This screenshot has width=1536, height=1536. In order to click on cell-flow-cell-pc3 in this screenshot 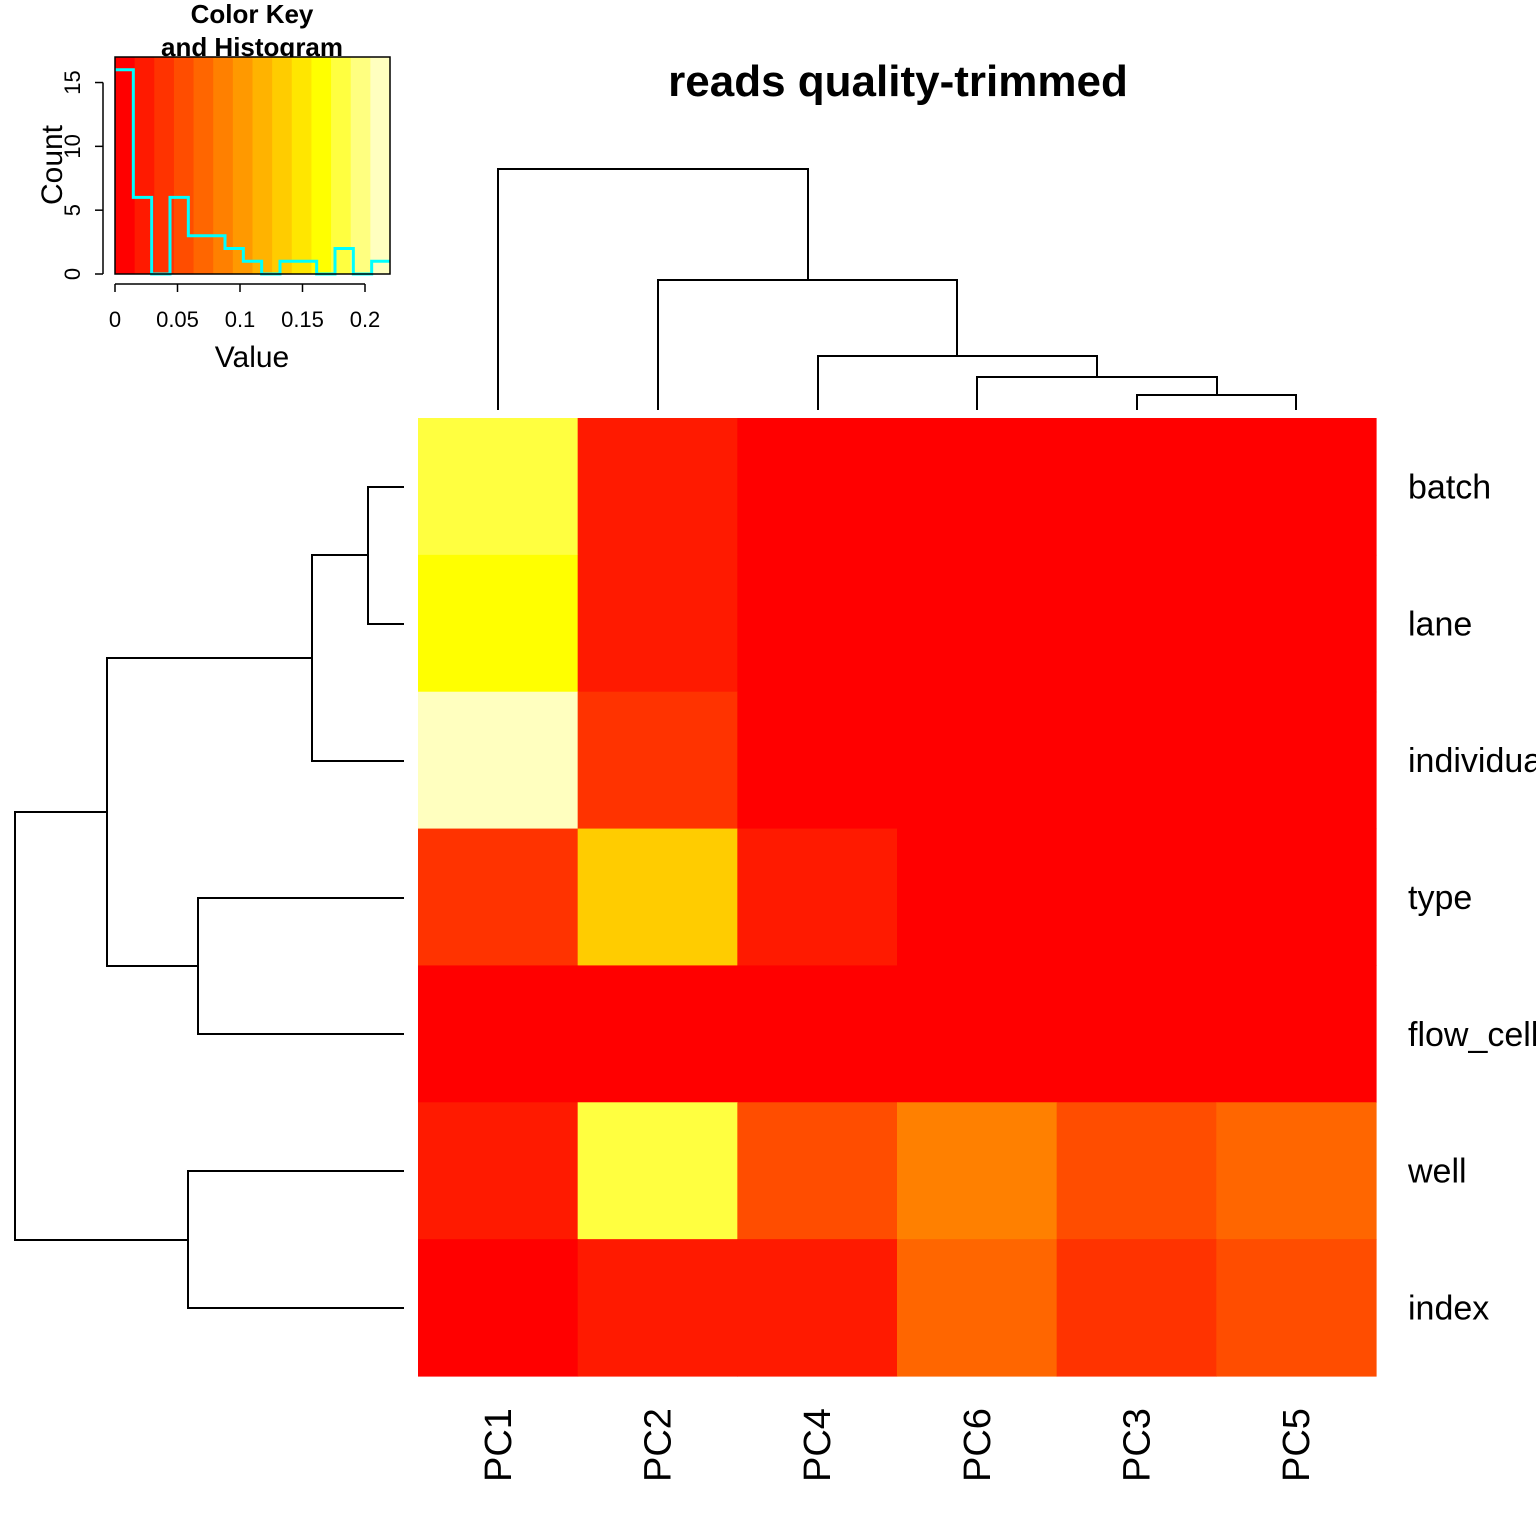, I will do `click(1136, 1034)`.